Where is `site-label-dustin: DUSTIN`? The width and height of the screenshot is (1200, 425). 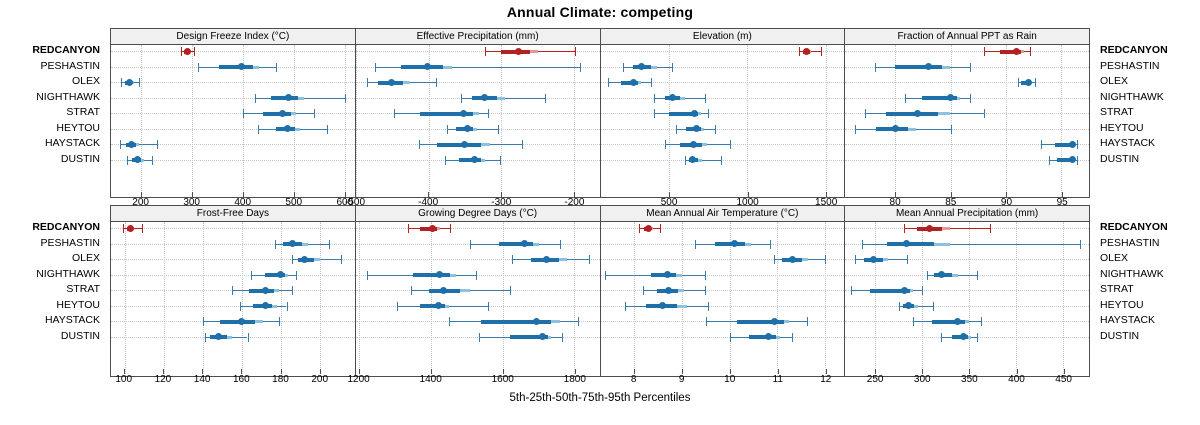
site-label-dustin: DUSTIN is located at coordinates (80, 335).